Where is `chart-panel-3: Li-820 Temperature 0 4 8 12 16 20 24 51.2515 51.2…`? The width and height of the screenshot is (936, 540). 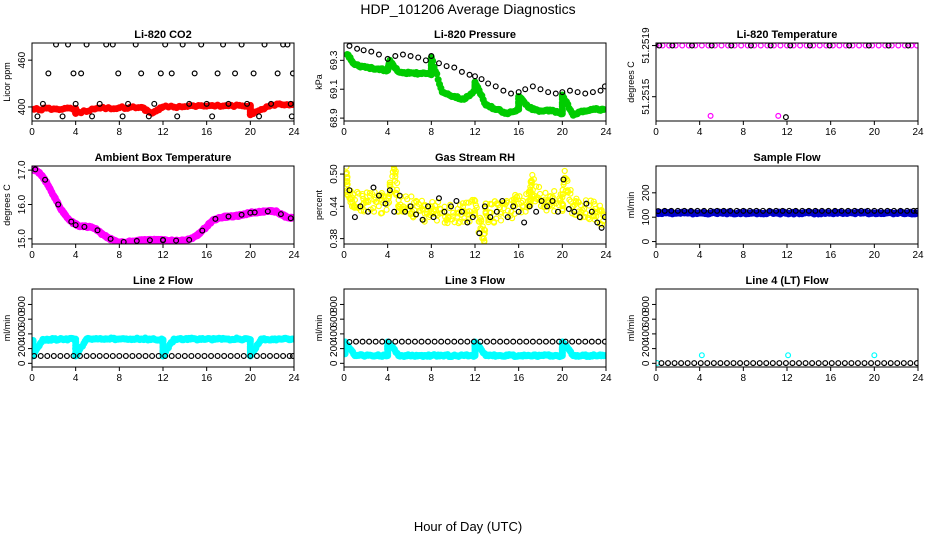 chart-panel-3: Li-820 Temperature 0 4 8 12 16 20 24 51.2515 51.2… is located at coordinates (775, 82).